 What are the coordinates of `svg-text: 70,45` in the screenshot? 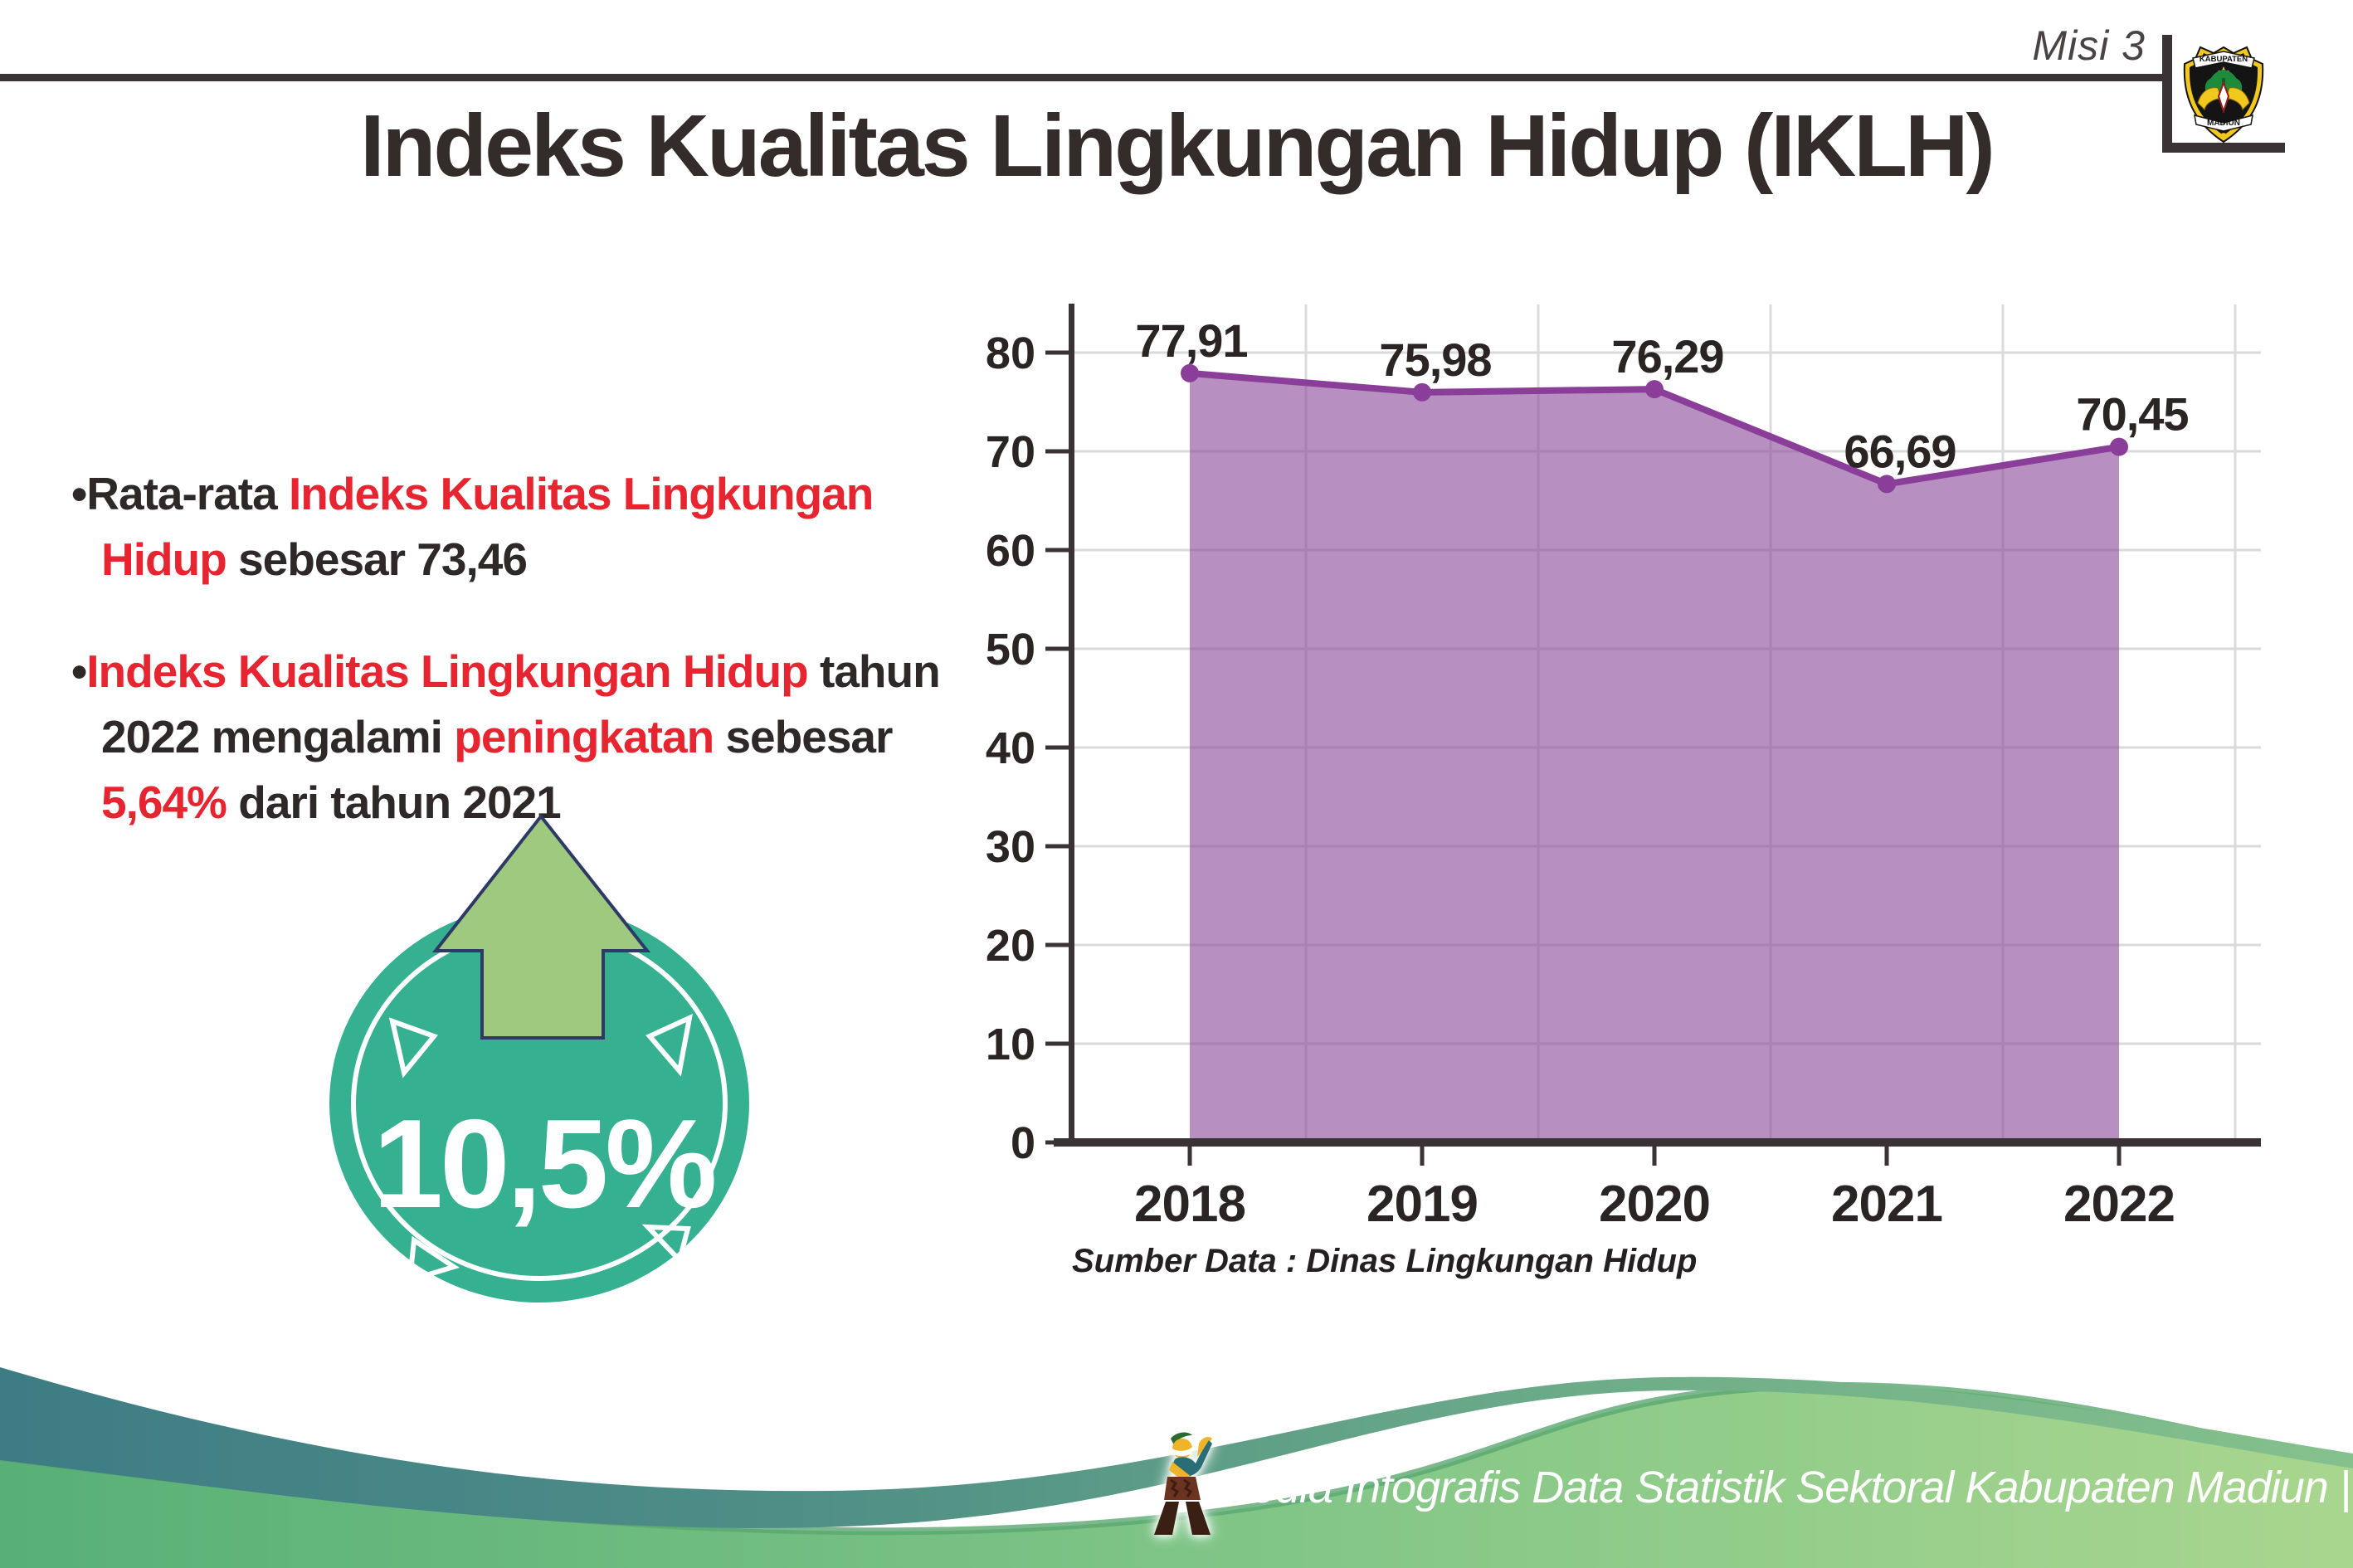 It's located at (2132, 414).